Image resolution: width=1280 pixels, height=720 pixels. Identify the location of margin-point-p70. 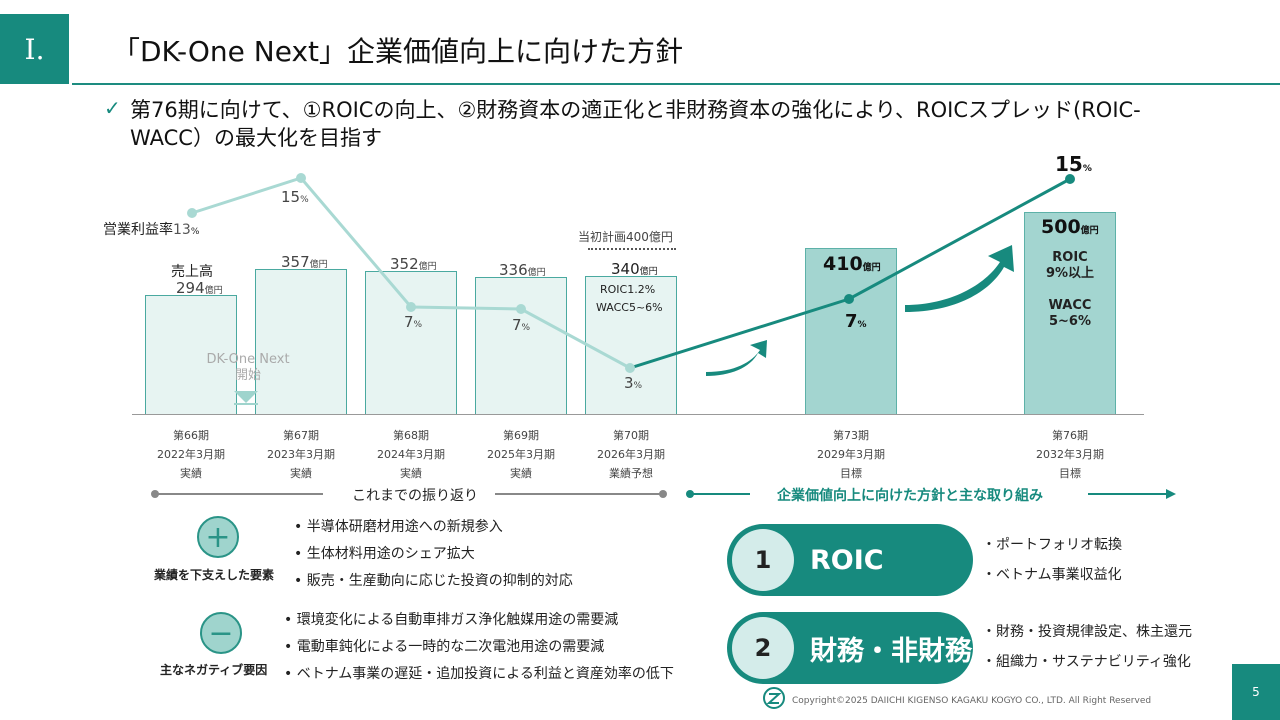
(630, 368).